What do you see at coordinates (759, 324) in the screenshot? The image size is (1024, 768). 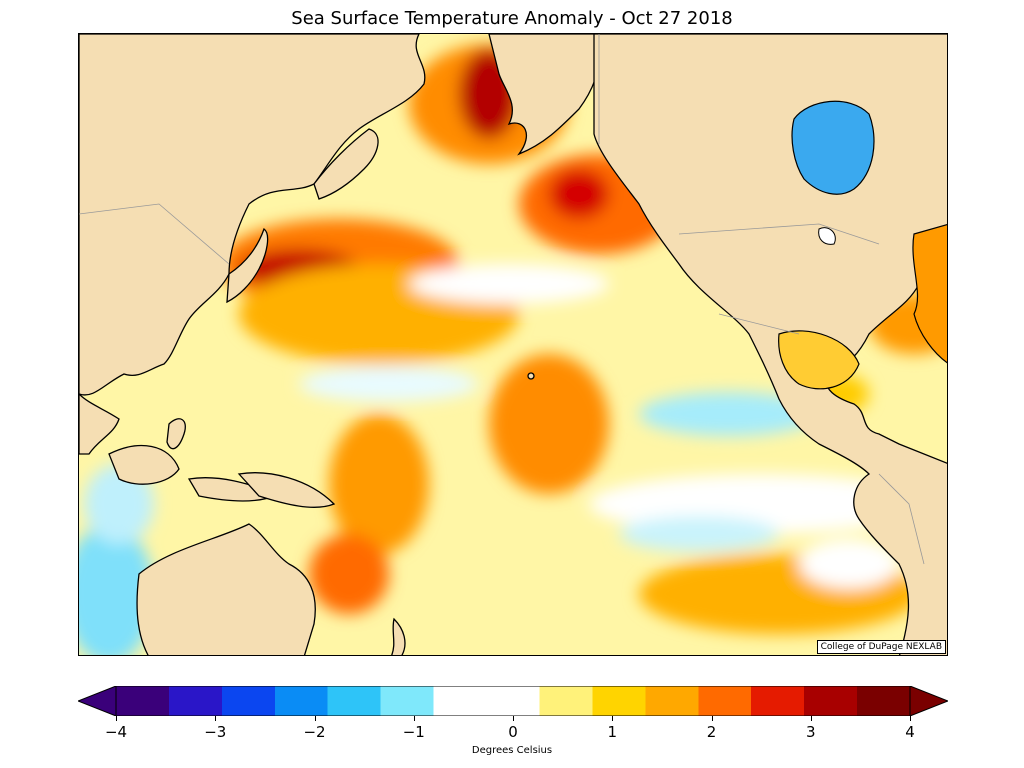 I see `us-mexico-border` at bounding box center [759, 324].